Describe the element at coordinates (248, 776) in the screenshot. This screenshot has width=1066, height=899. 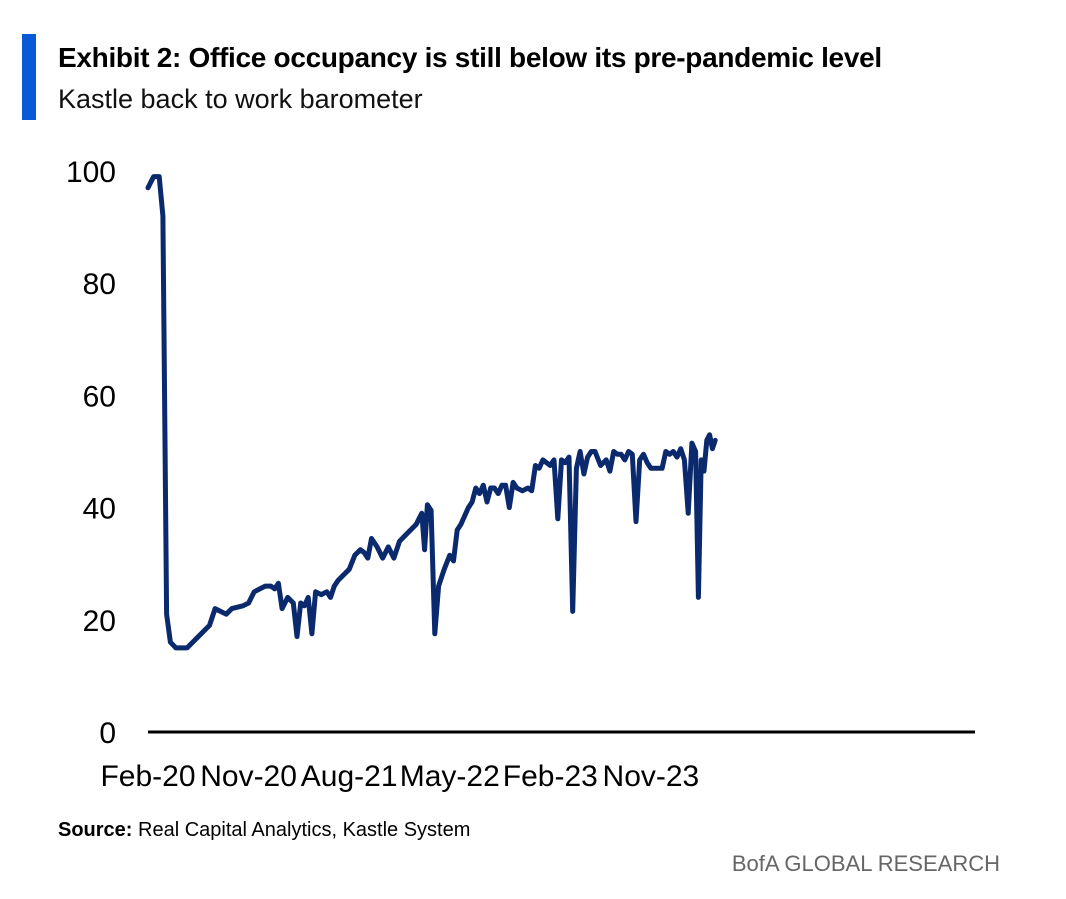
I see `x-tick-label: Nov-20` at that location.